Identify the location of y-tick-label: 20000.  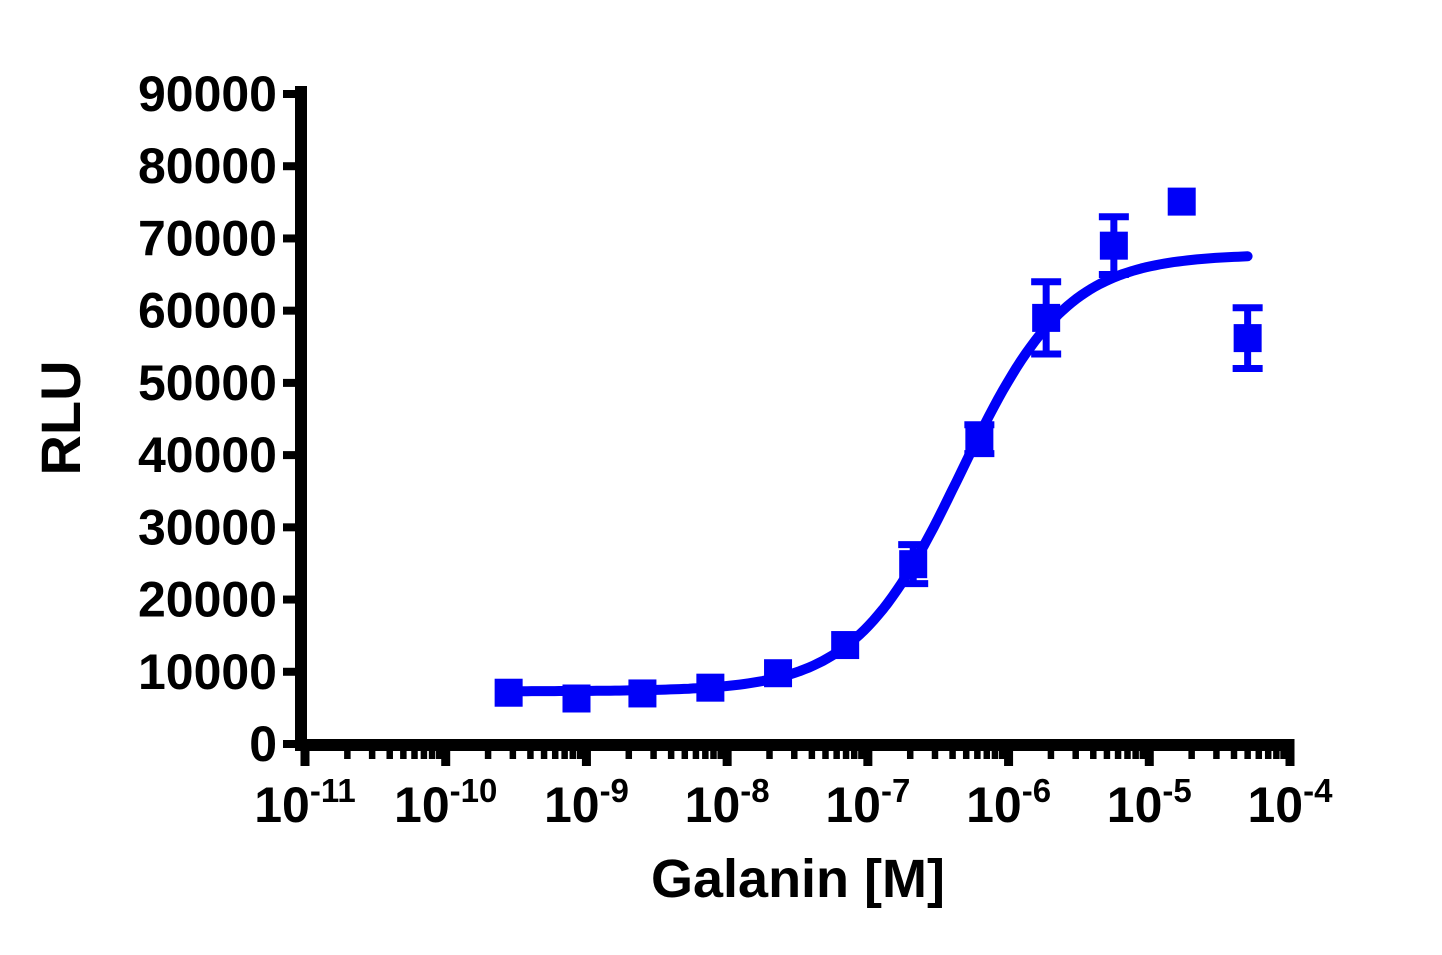
(207, 600).